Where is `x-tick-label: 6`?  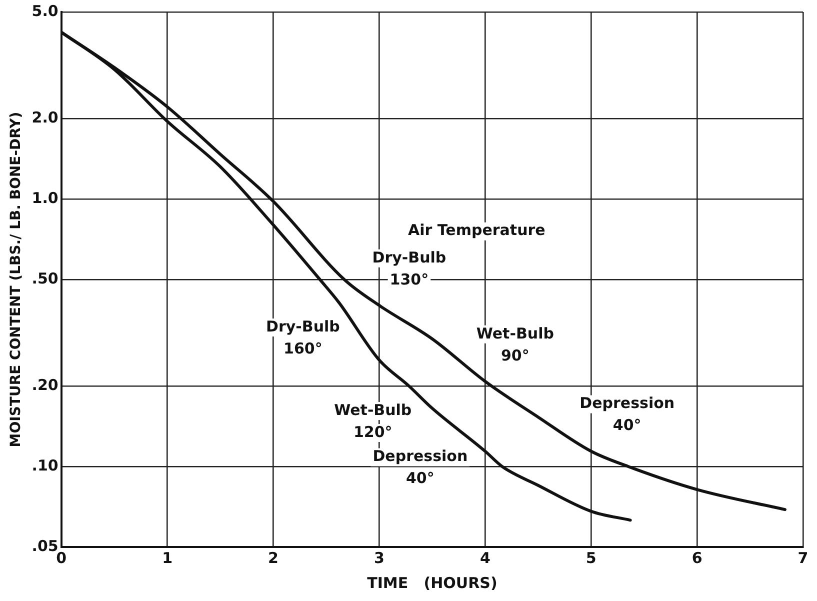
x-tick-label: 6 is located at coordinates (697, 557).